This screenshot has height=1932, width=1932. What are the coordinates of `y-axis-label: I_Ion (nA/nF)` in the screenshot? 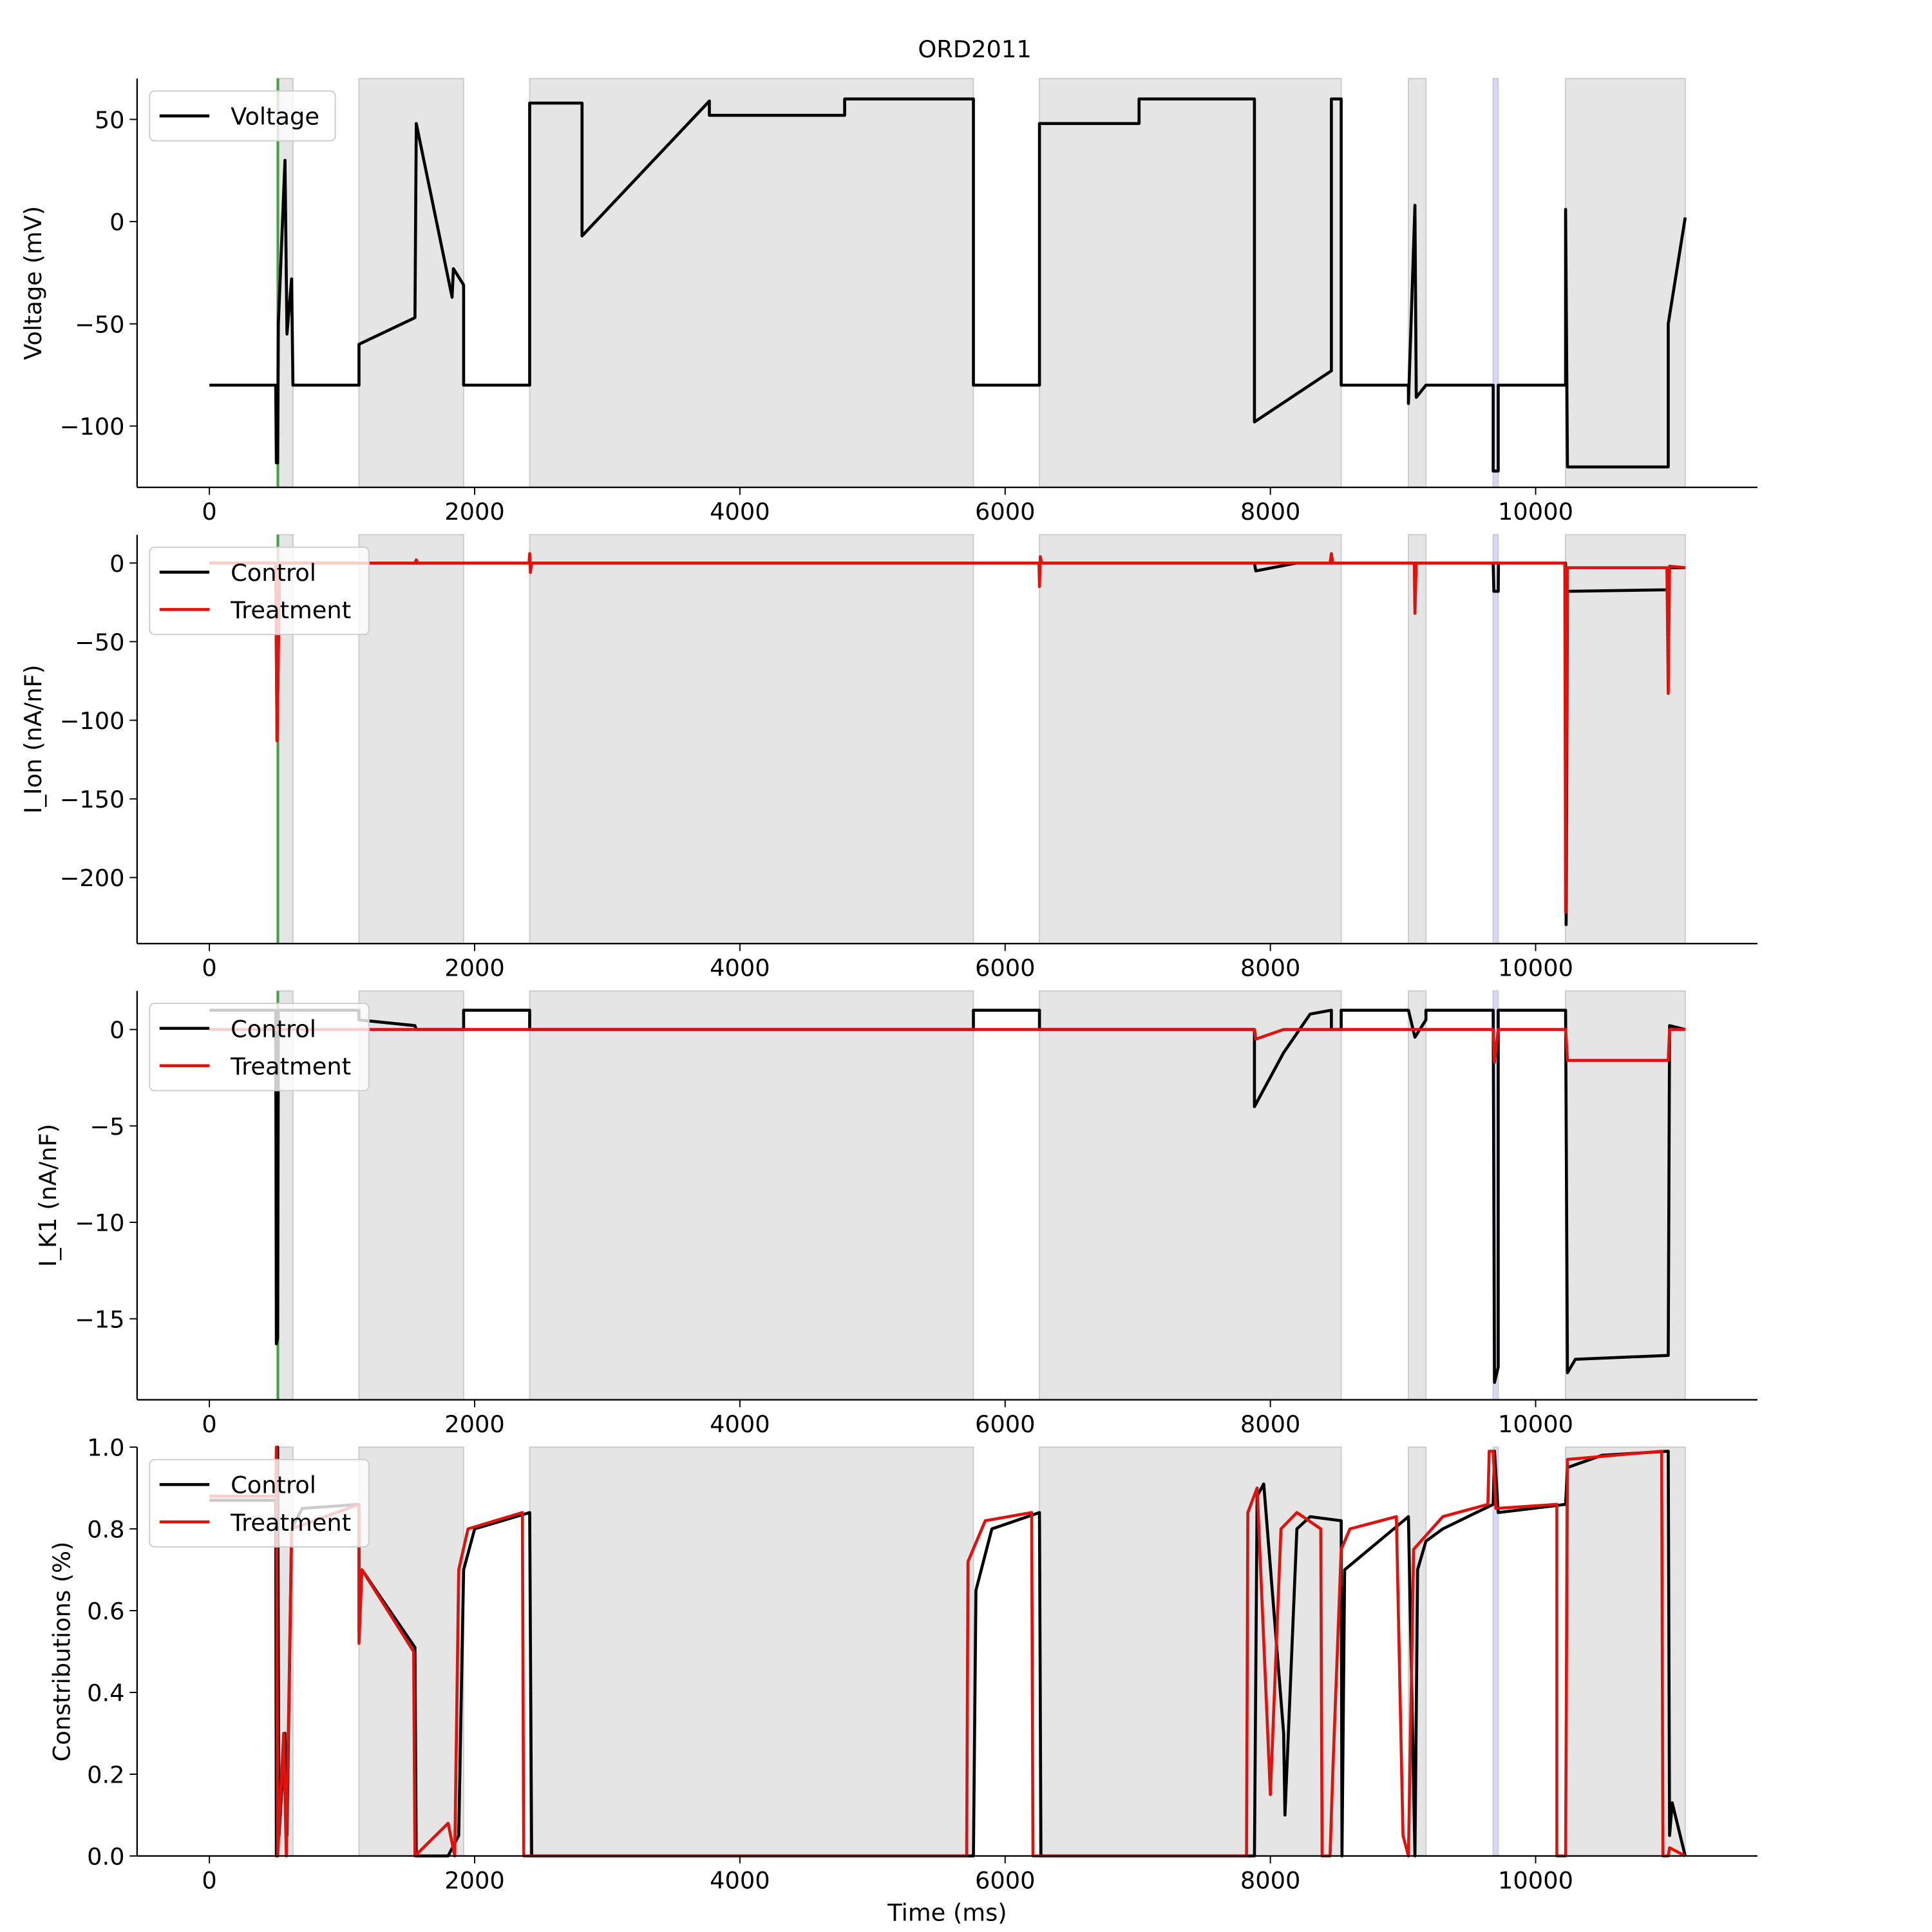 It's located at (33, 740).